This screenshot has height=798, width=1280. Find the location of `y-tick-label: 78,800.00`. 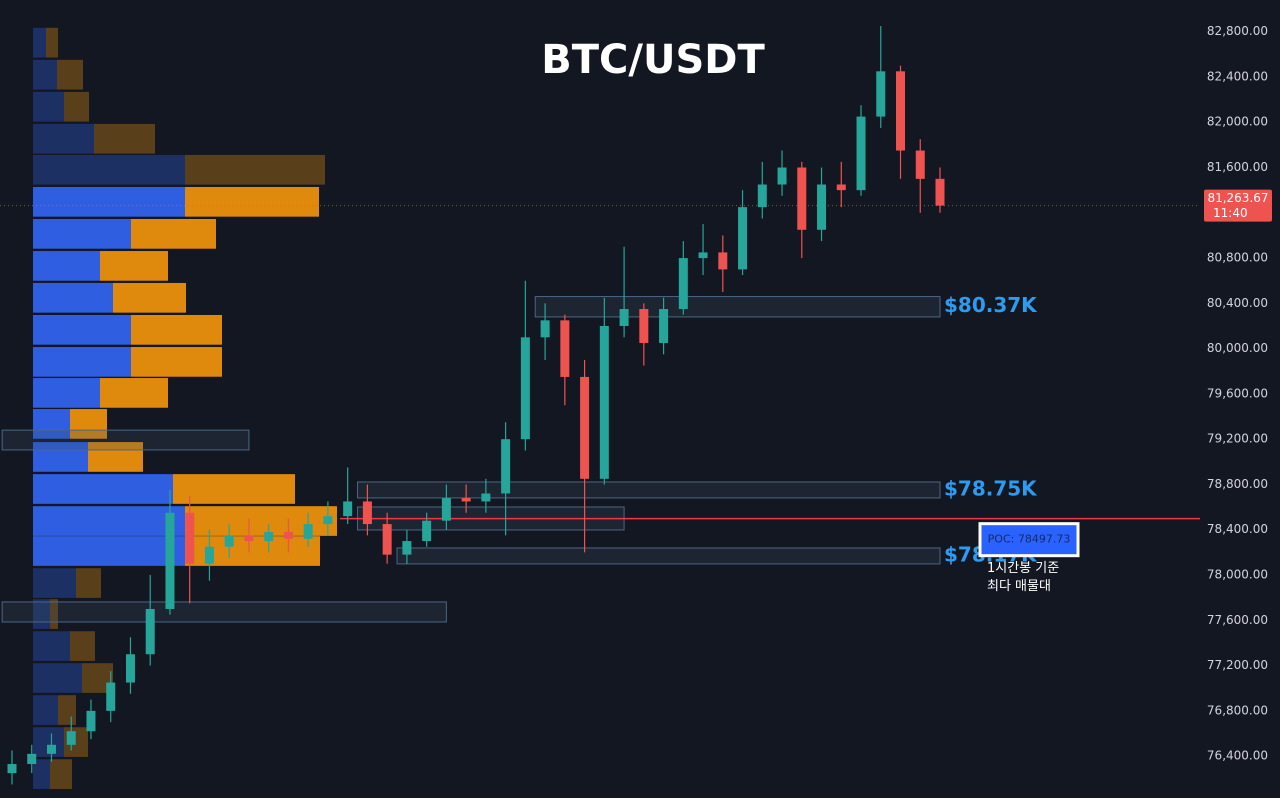

y-tick-label: 78,800.00 is located at coordinates (1237, 484).